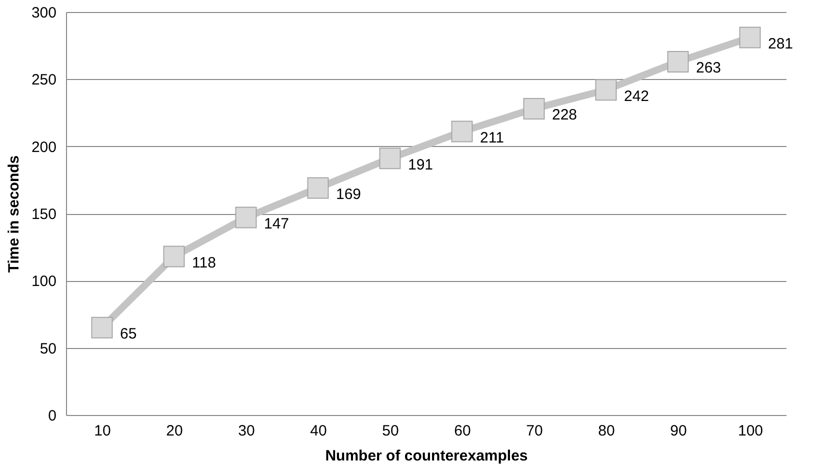  Describe the element at coordinates (13, 214) in the screenshot. I see `y-axis-title: Time in seconds` at that location.